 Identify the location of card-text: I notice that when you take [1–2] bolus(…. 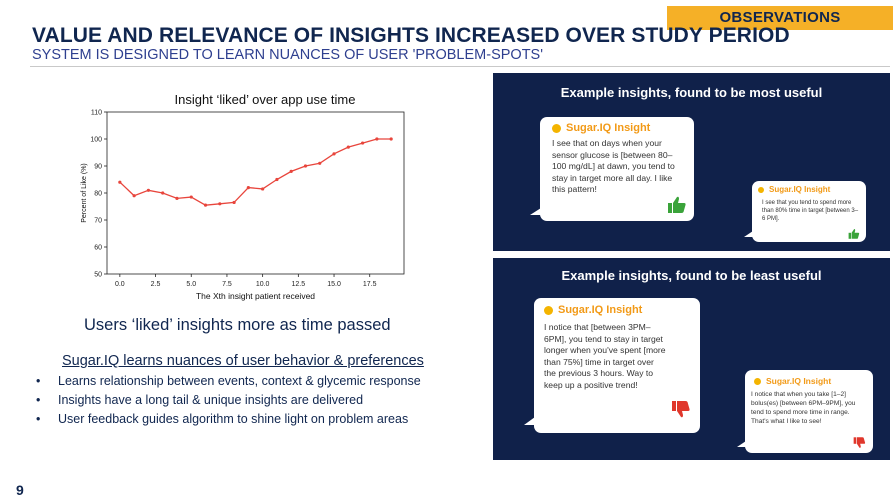
(803, 408).